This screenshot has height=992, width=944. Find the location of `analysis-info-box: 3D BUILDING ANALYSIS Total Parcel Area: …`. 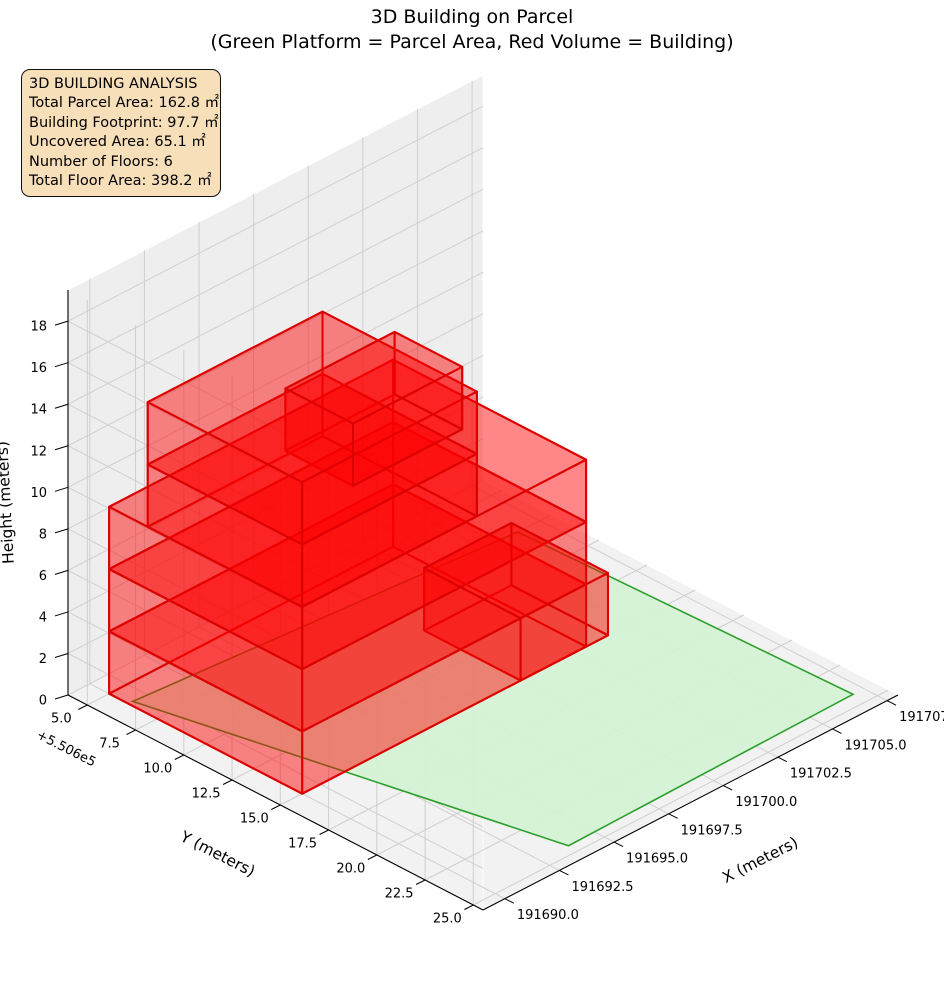

analysis-info-box: 3D BUILDING ANALYSIS Total Parcel Area: … is located at coordinates (121, 133).